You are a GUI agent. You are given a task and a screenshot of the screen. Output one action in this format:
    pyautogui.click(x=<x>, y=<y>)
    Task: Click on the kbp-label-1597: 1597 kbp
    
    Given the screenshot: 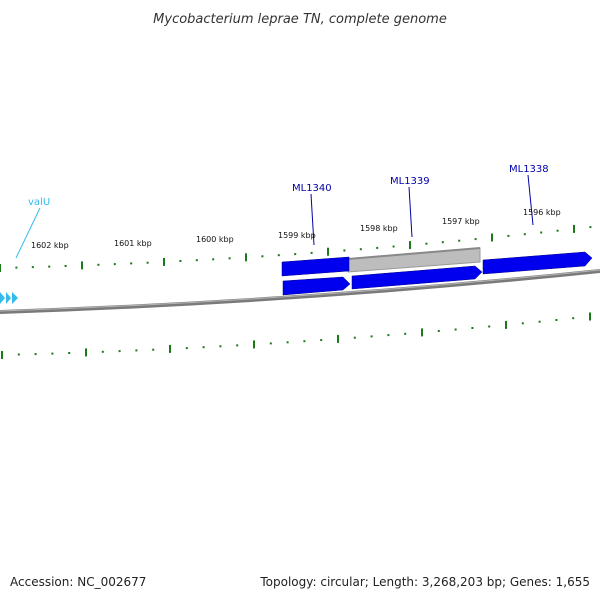 What is the action you would take?
    pyautogui.click(x=461, y=221)
    